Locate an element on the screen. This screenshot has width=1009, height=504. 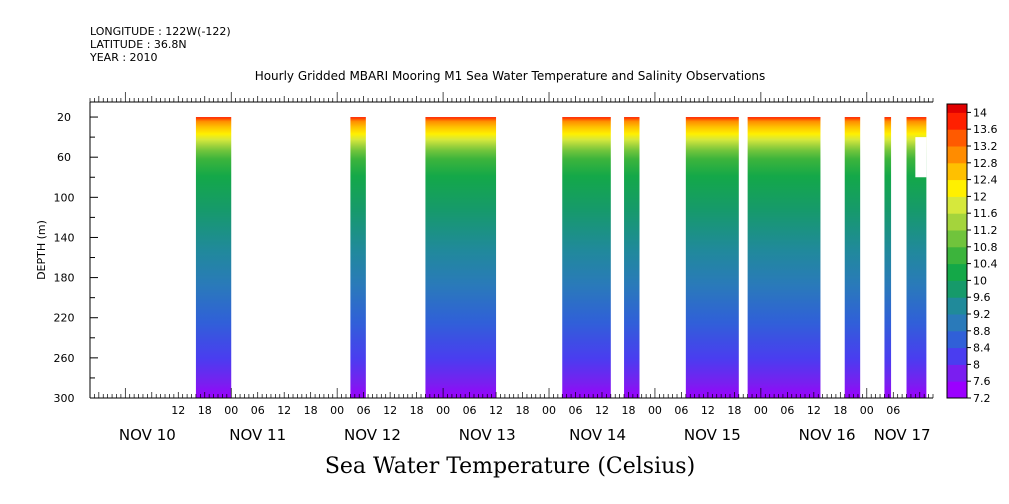
x-date-label: NOV 10 is located at coordinates (147, 435).